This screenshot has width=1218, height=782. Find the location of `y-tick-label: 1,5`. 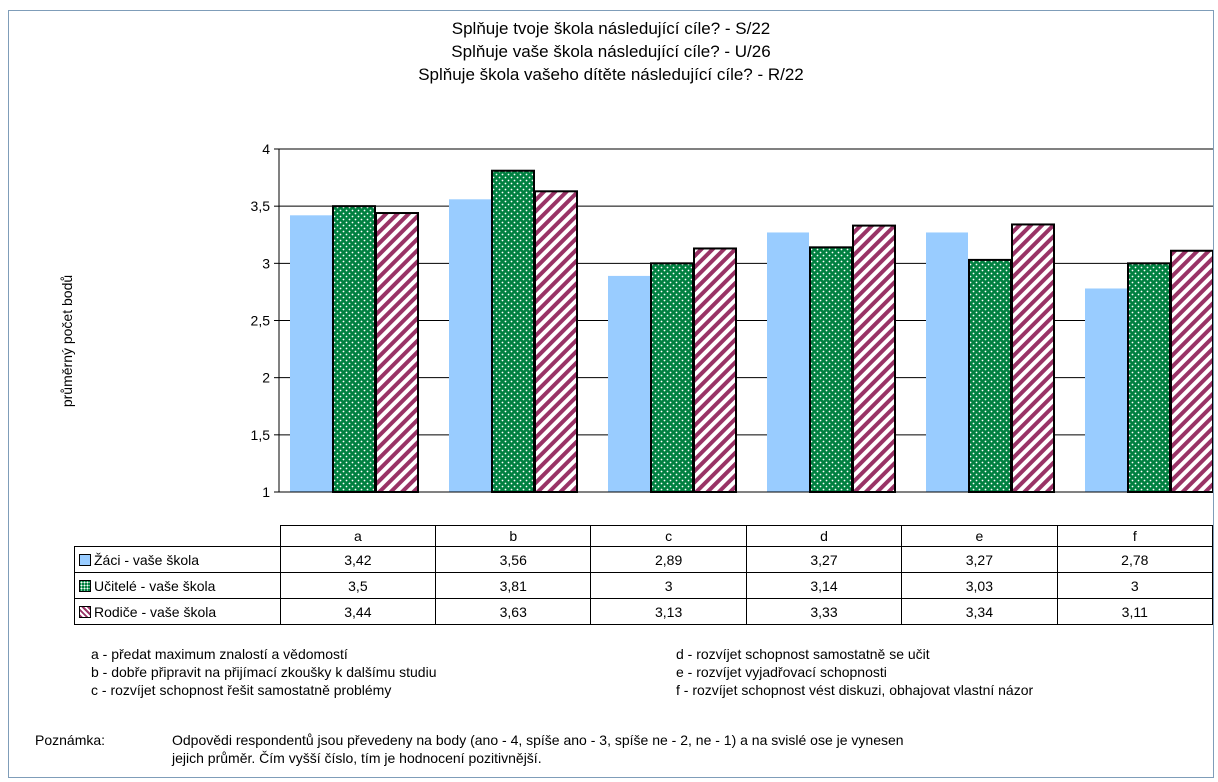

y-tick-label: 1,5 is located at coordinates (261, 435).